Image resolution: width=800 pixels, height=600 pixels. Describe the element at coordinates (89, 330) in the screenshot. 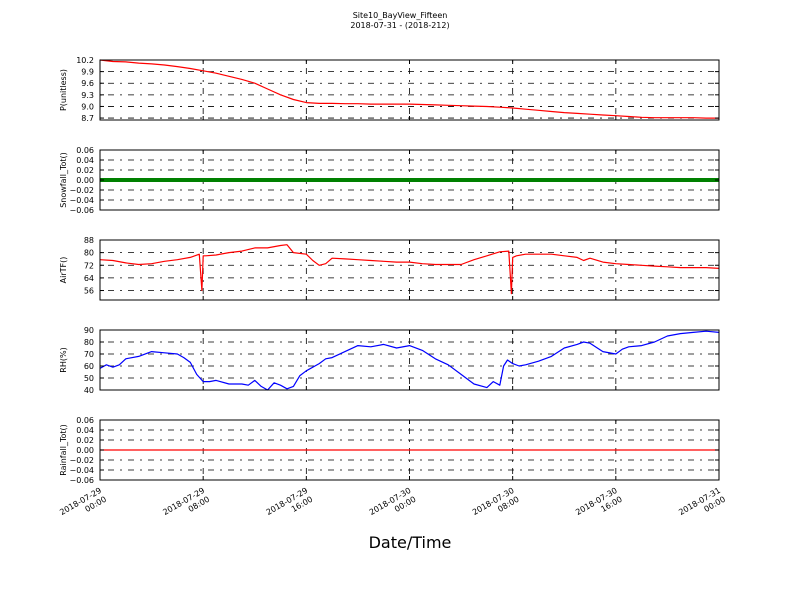

I see `rh-ytick-label: 90` at that location.